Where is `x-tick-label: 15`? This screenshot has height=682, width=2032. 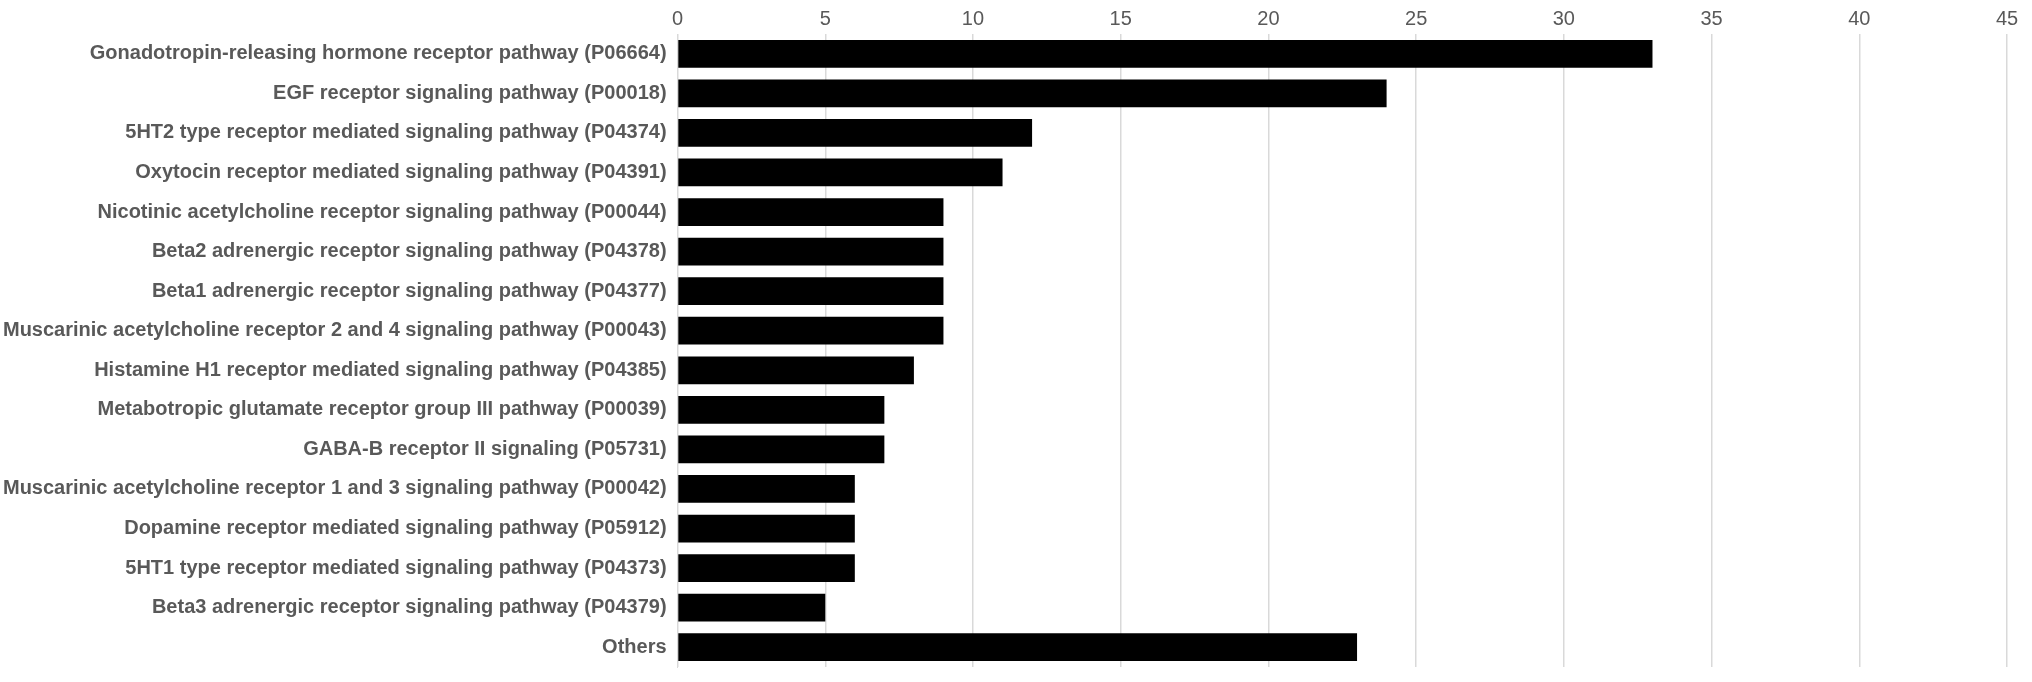
x-tick-label: 15 is located at coordinates (1120, 17).